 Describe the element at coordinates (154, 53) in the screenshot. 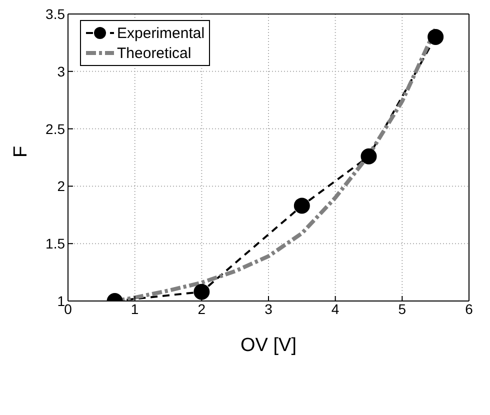

I see `legend-label: Theoretical` at that location.